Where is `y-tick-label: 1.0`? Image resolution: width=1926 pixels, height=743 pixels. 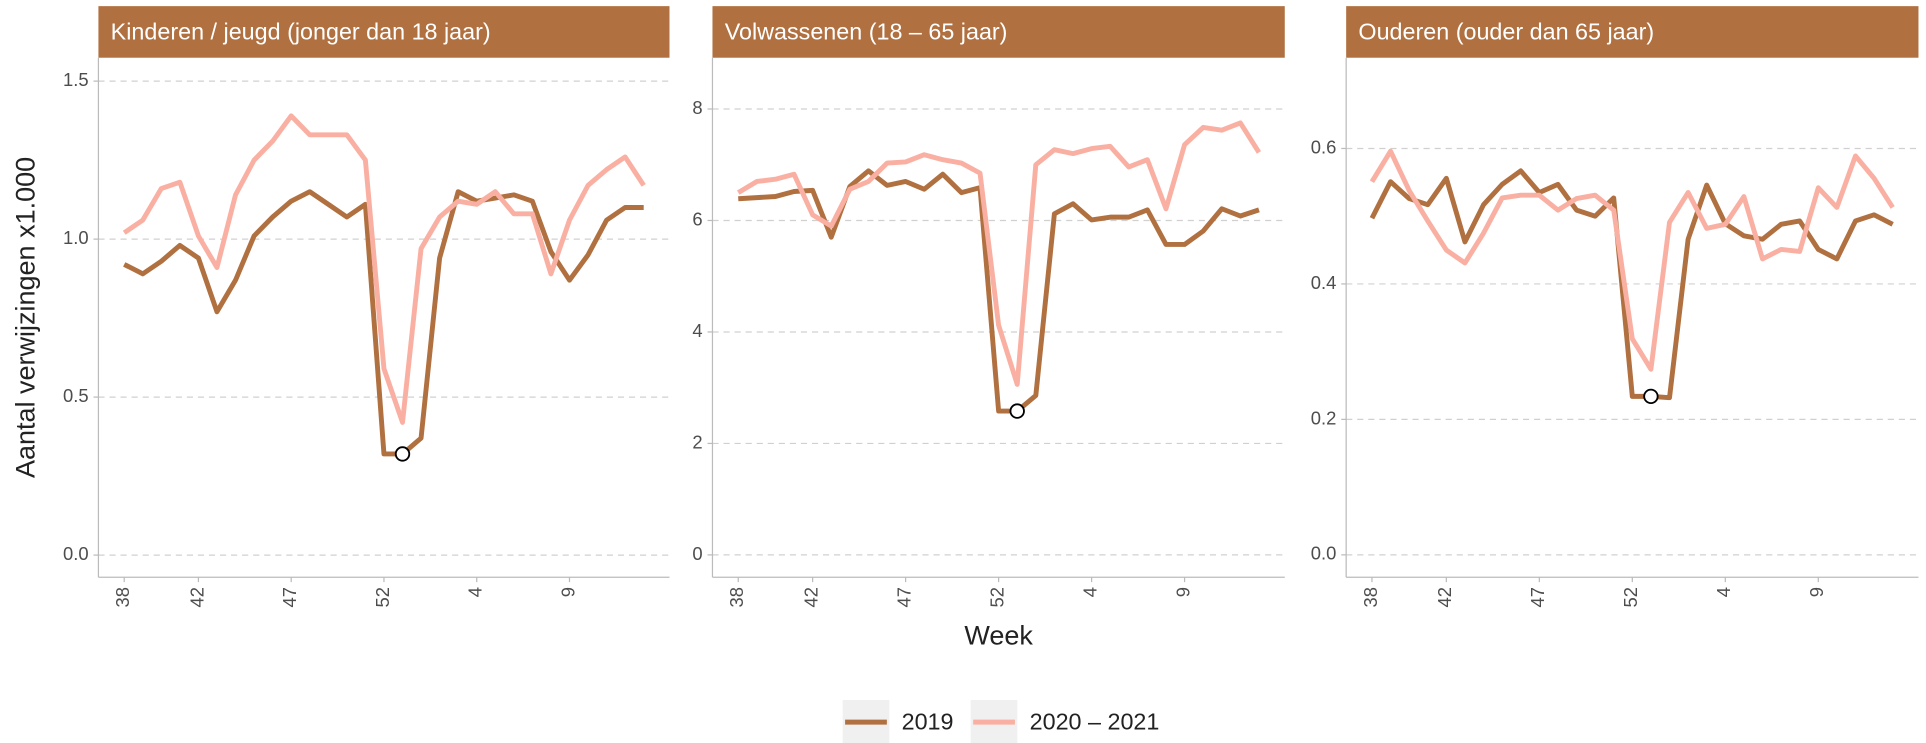
y-tick-label: 1.0 is located at coordinates (76, 237).